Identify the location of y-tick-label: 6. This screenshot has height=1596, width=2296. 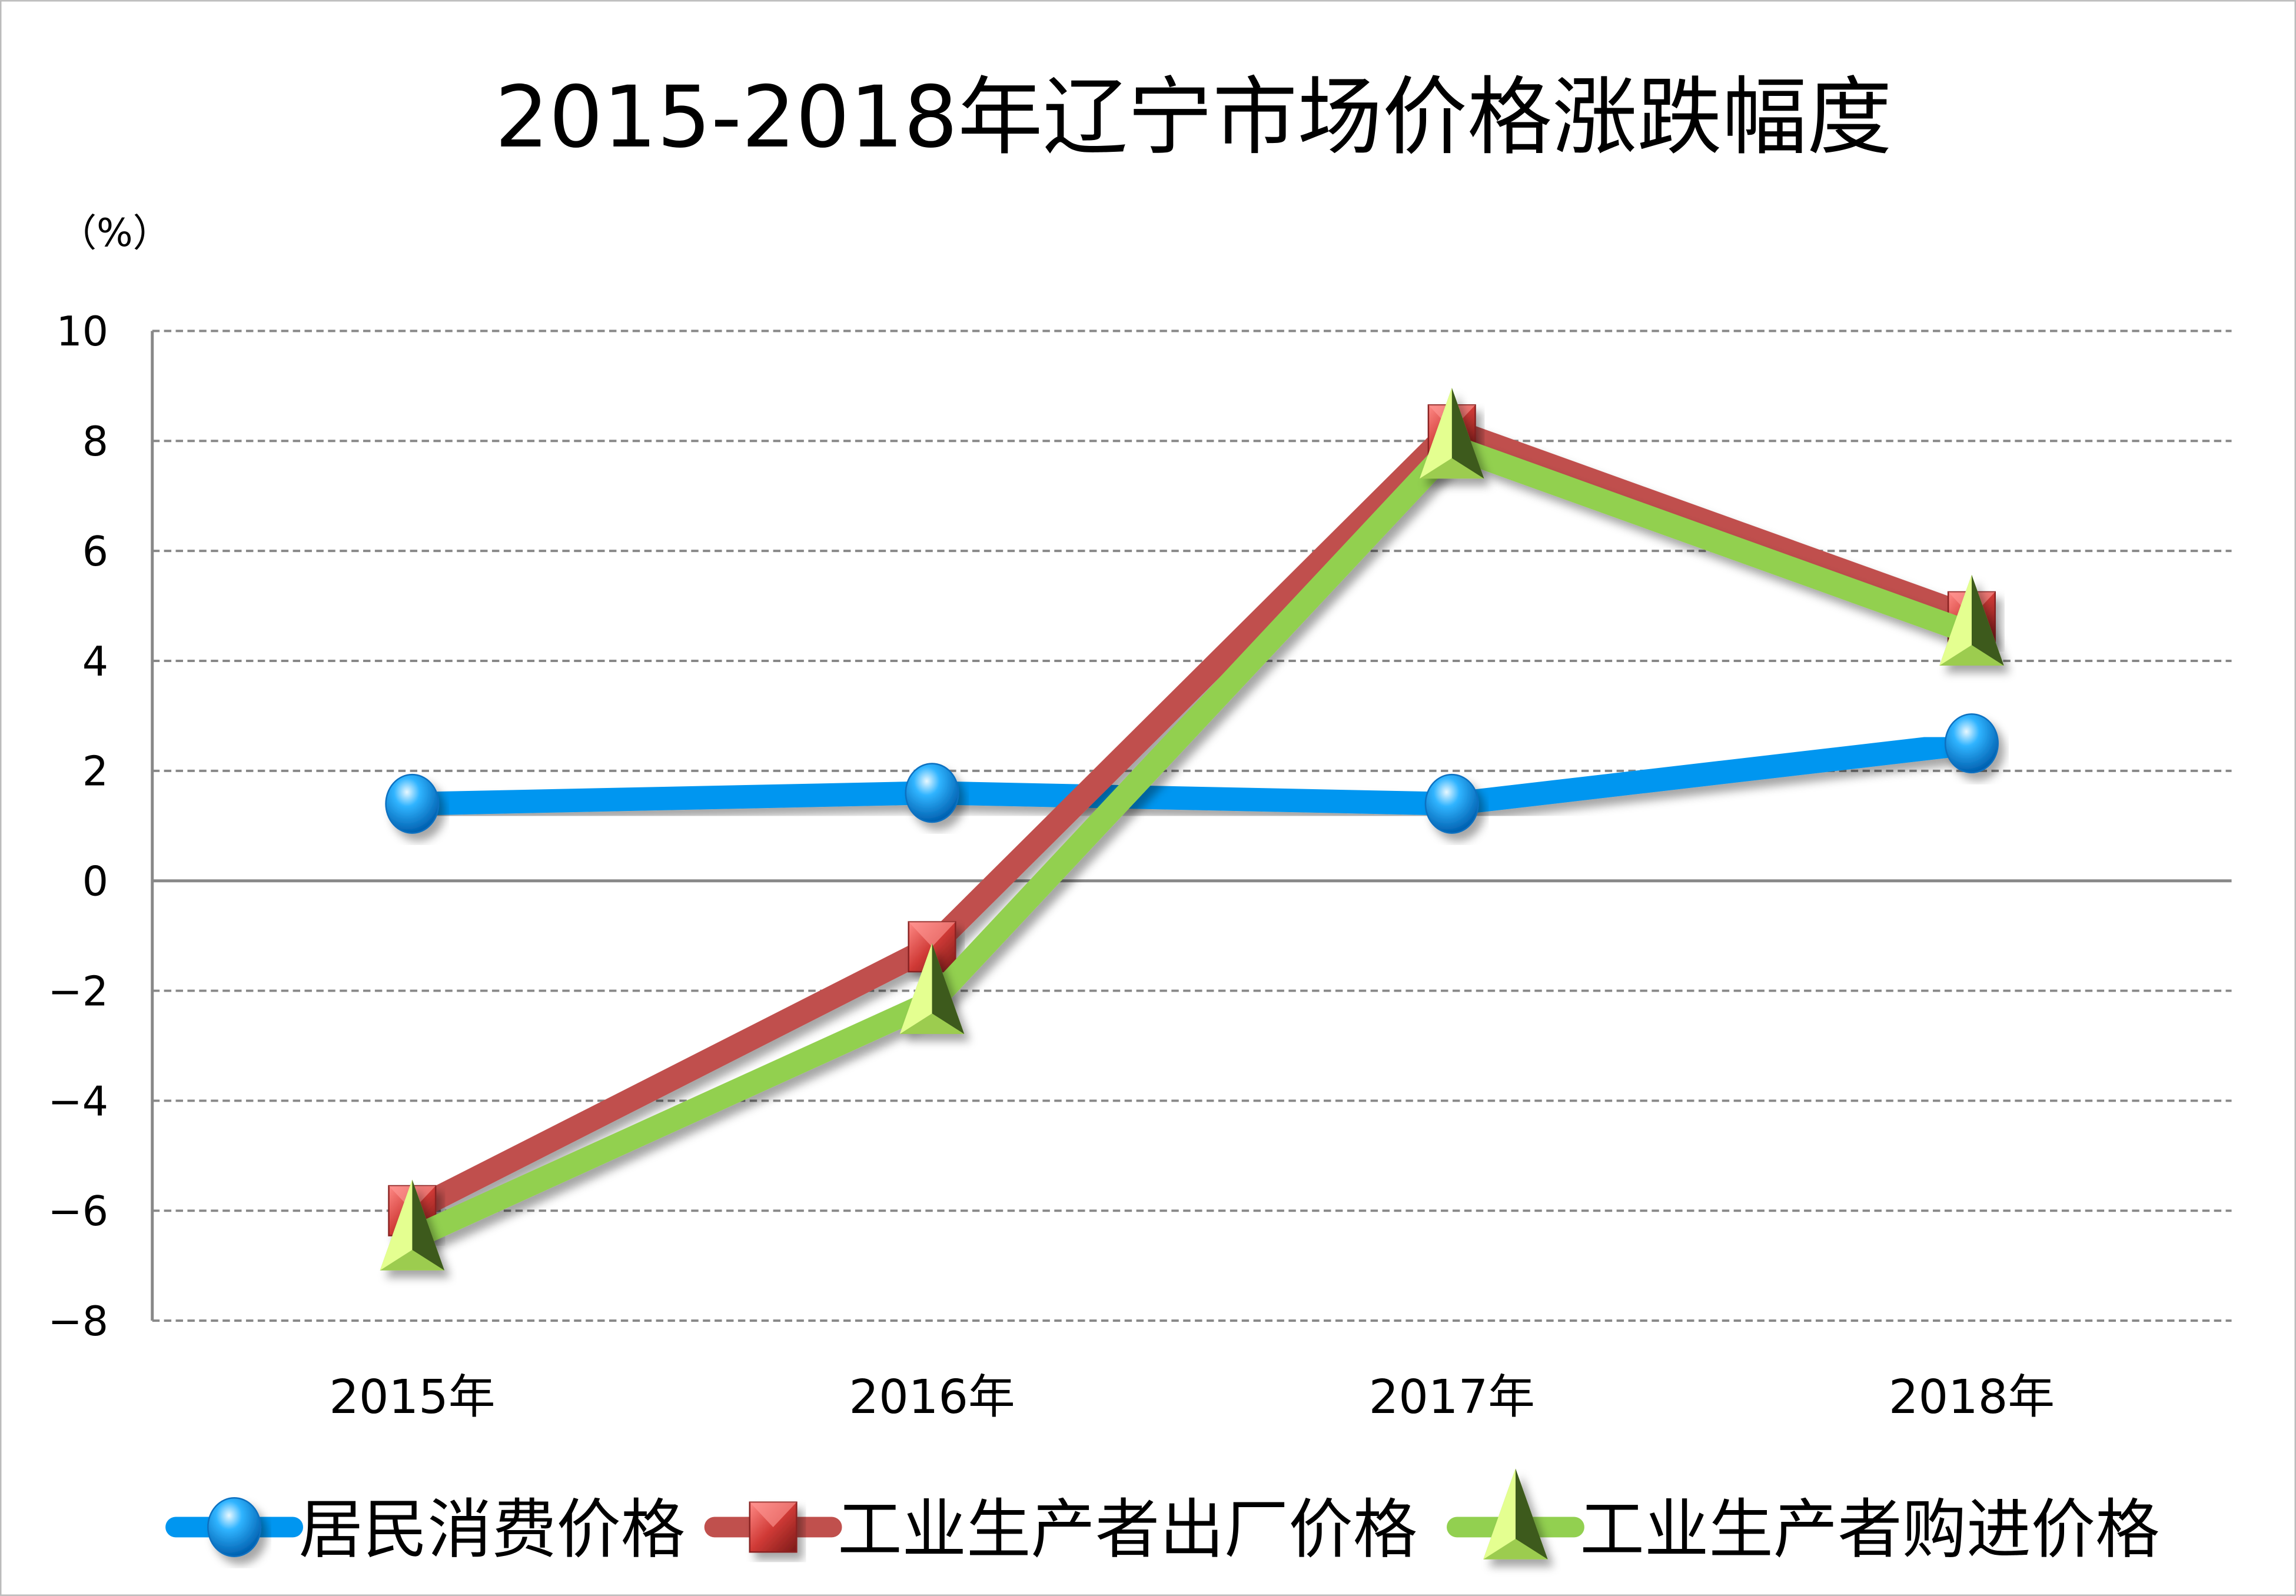
(95, 552).